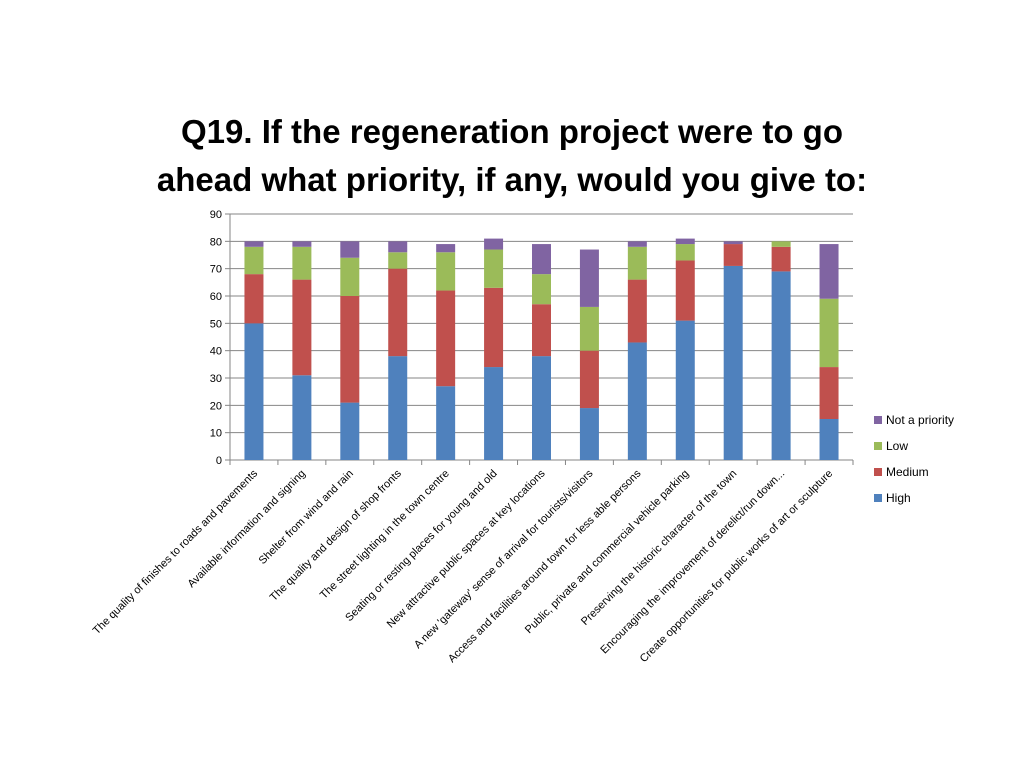 The image size is (1024, 768). Describe the element at coordinates (216, 297) in the screenshot. I see `y-tick-label: 60` at that location.